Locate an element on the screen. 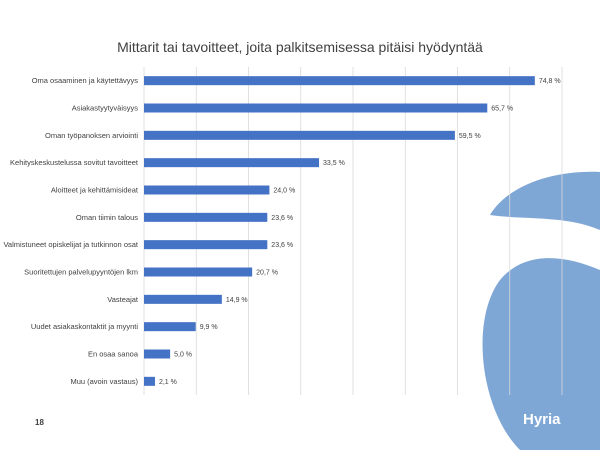 The width and height of the screenshot is (600, 450). value-label: 74,8 % is located at coordinates (550, 81).